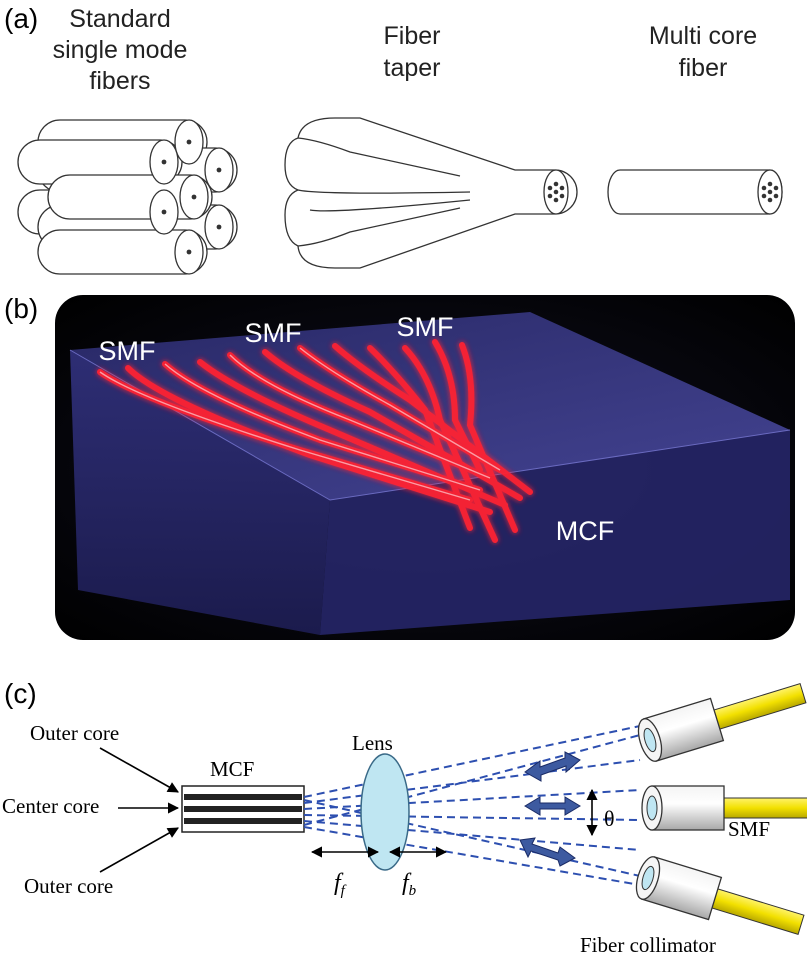 The height and width of the screenshot is (962, 807). What do you see at coordinates (273, 333) in the screenshot?
I see `smf-label-middle: SMF` at bounding box center [273, 333].